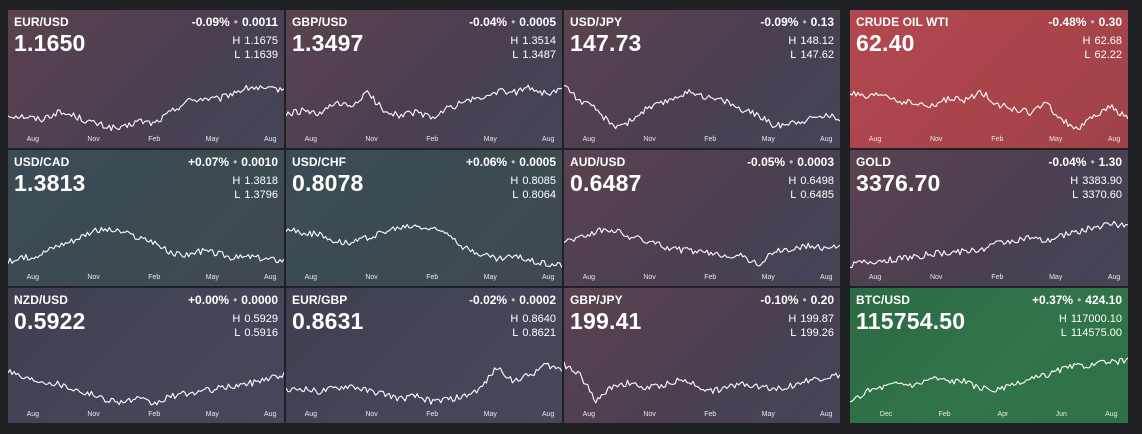 The image size is (1142, 434). I want to click on change-absolute: 0.0000, so click(259, 300).